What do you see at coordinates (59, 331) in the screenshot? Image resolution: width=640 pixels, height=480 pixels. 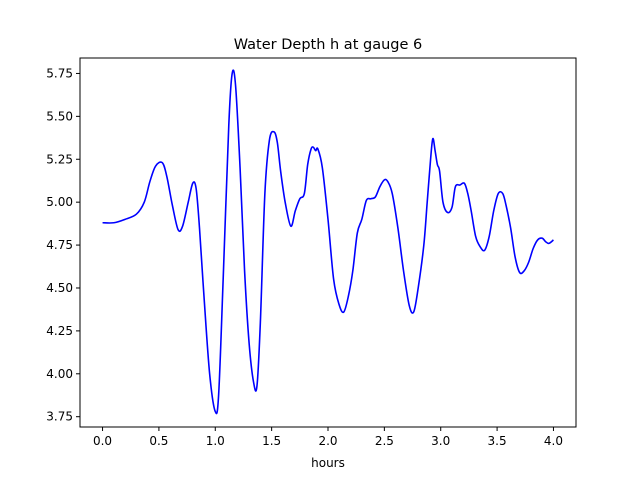 I see `y-tick-label: 4.25` at bounding box center [59, 331].